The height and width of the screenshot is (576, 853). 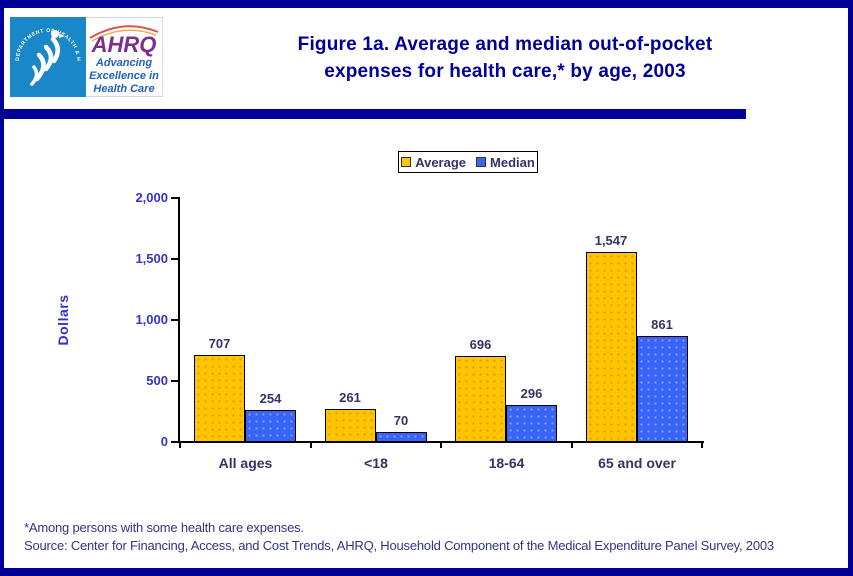 I want to click on bar-value-label: 707, so click(x=219, y=343).